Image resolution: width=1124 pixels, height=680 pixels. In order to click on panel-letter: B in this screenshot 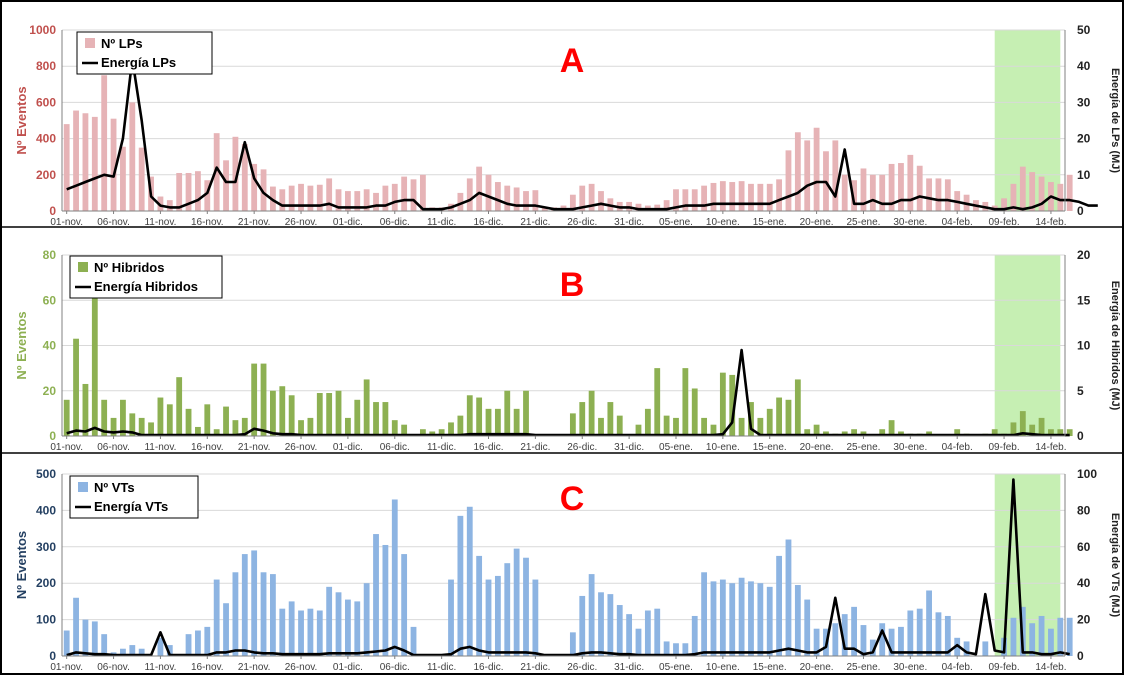, I will do `click(572, 285)`.